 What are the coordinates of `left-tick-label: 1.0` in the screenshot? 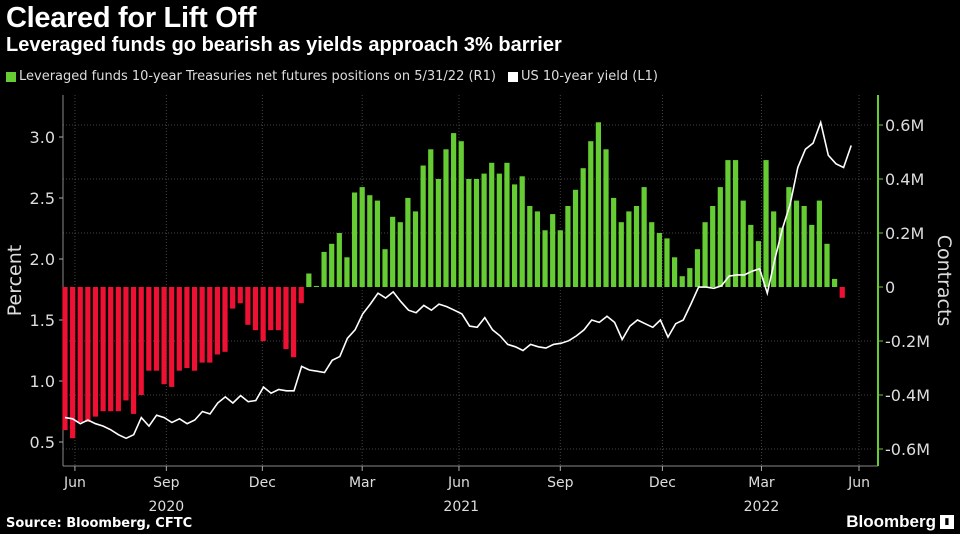 It's located at (42, 381).